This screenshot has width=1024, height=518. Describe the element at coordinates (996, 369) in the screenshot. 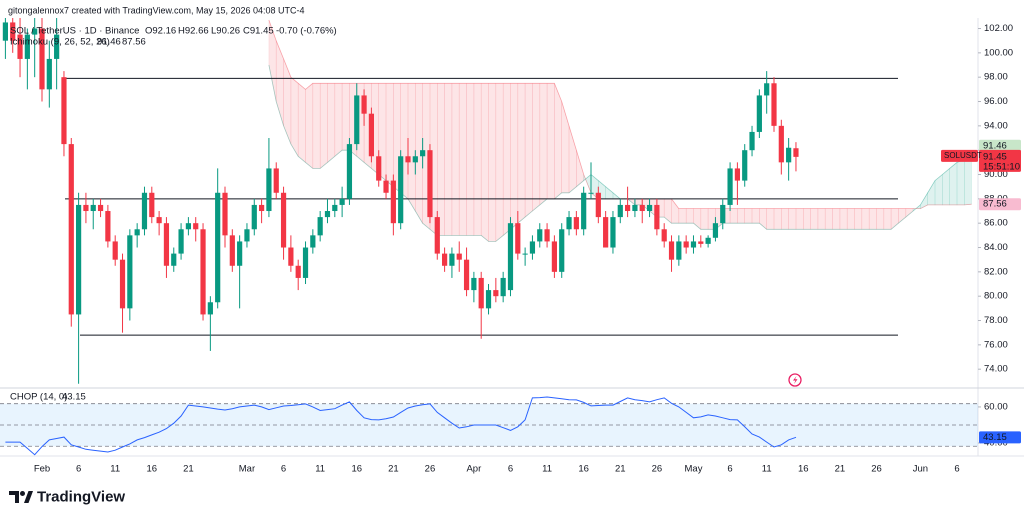

I see `y-tick-label: 74.00` at that location.